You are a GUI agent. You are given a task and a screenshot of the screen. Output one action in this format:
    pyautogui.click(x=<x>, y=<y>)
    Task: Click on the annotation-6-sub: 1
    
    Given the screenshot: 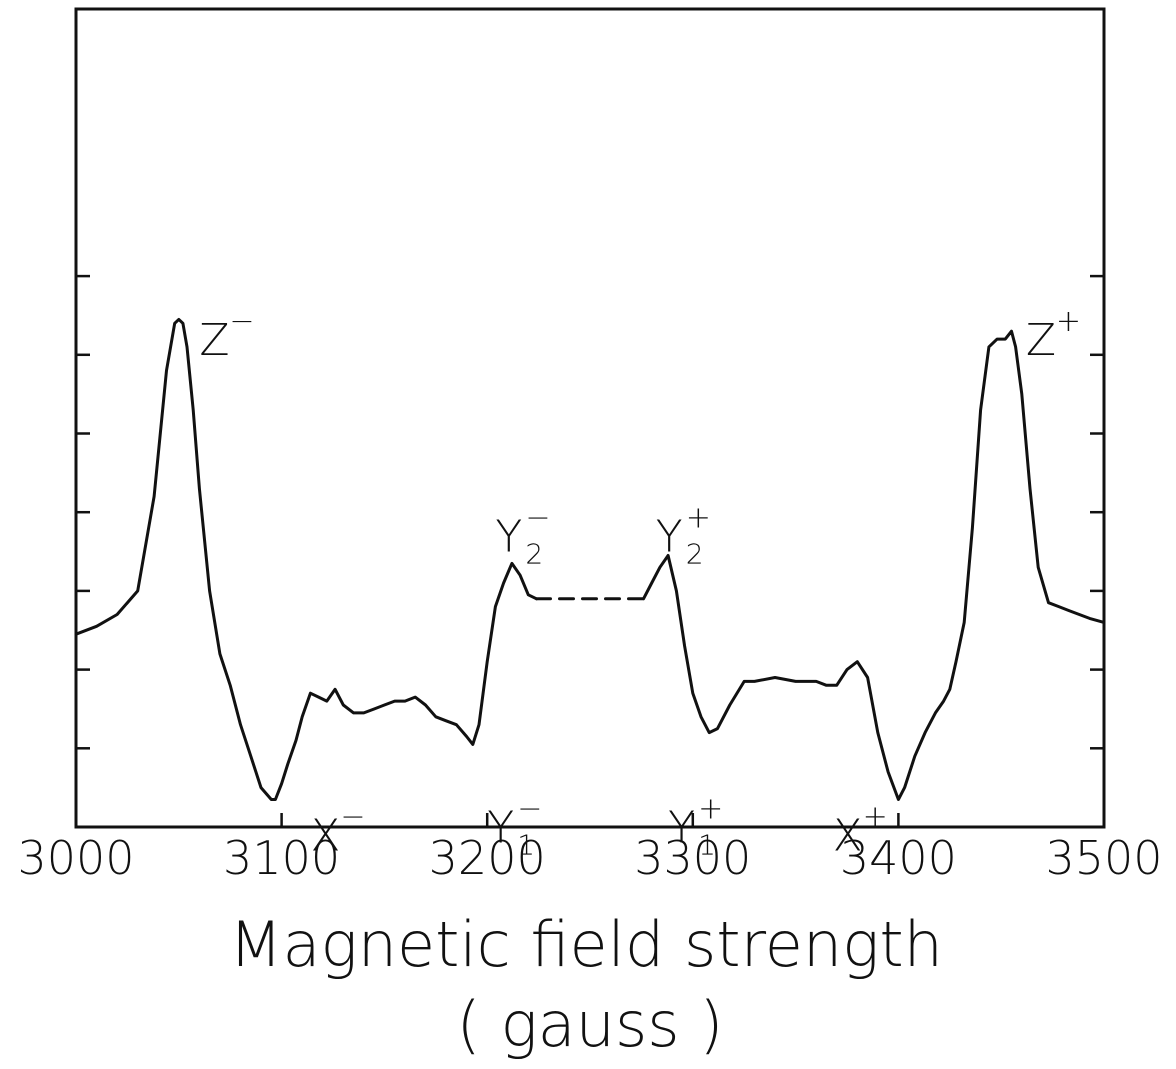 What is the action you would take?
    pyautogui.click(x=707, y=845)
    